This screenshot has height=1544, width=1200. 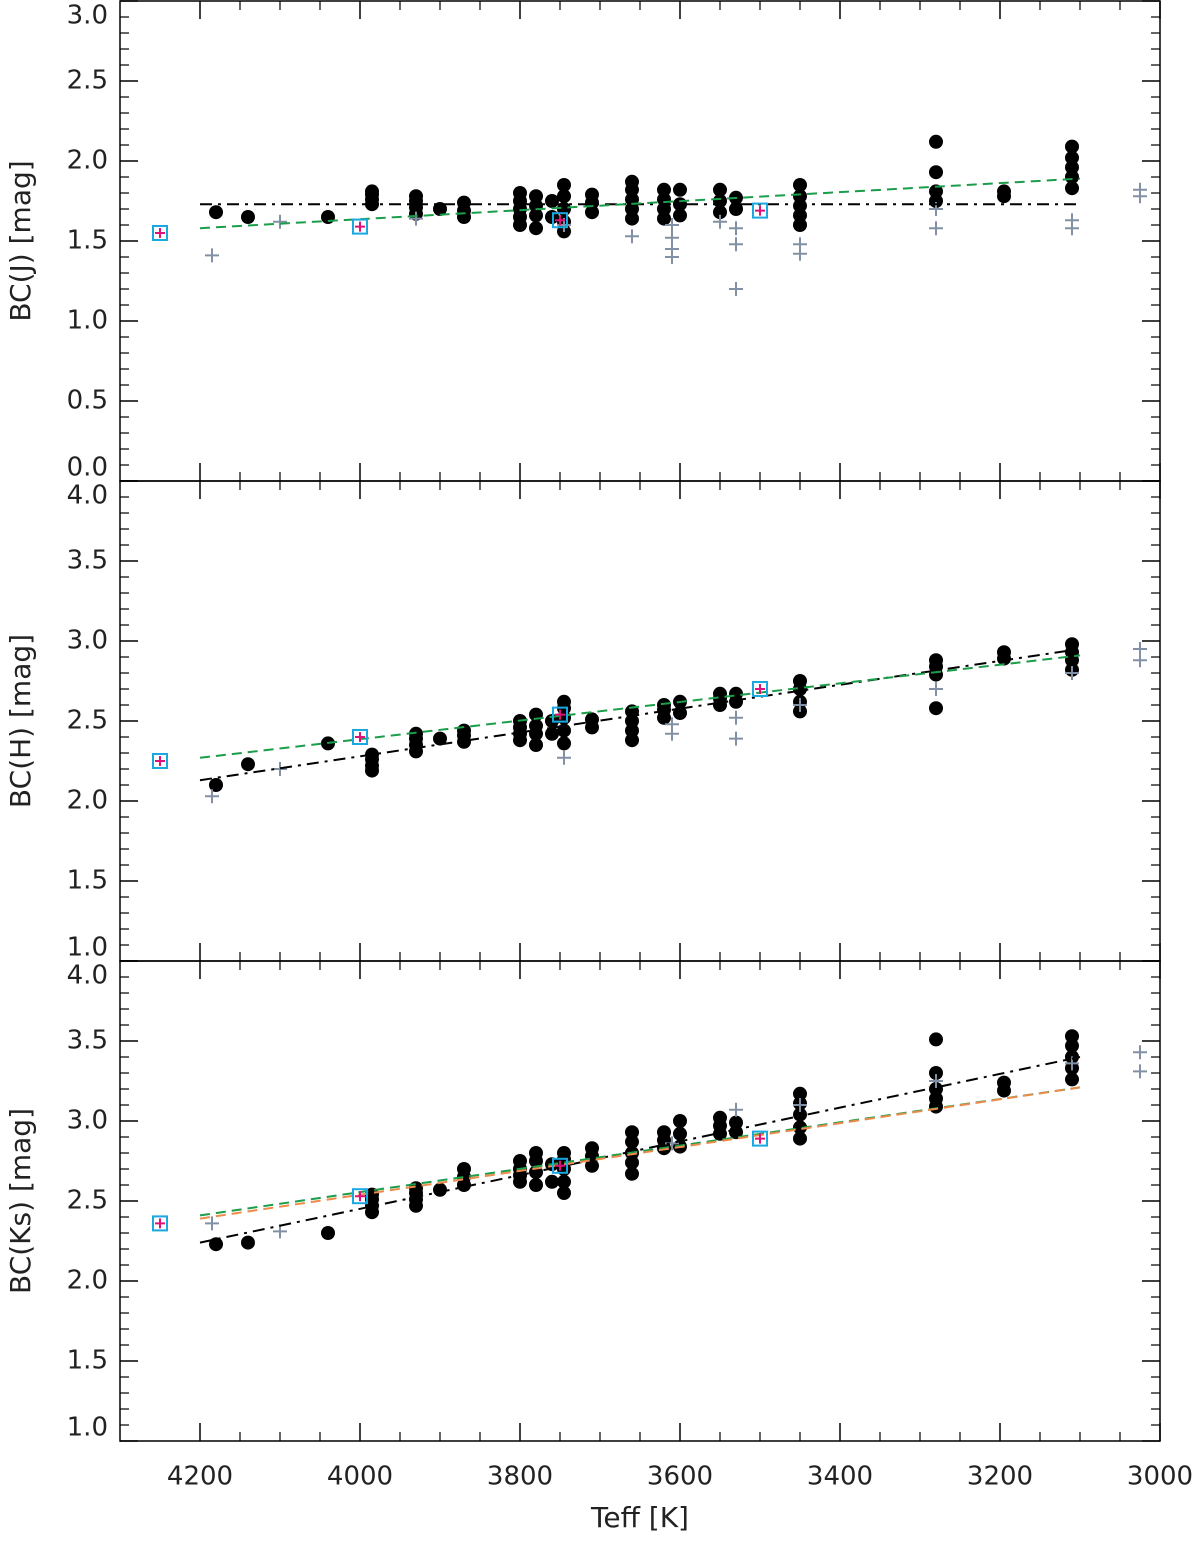 What do you see at coordinates (360, 1477) in the screenshot?
I see `x-tick-label: 4000` at bounding box center [360, 1477].